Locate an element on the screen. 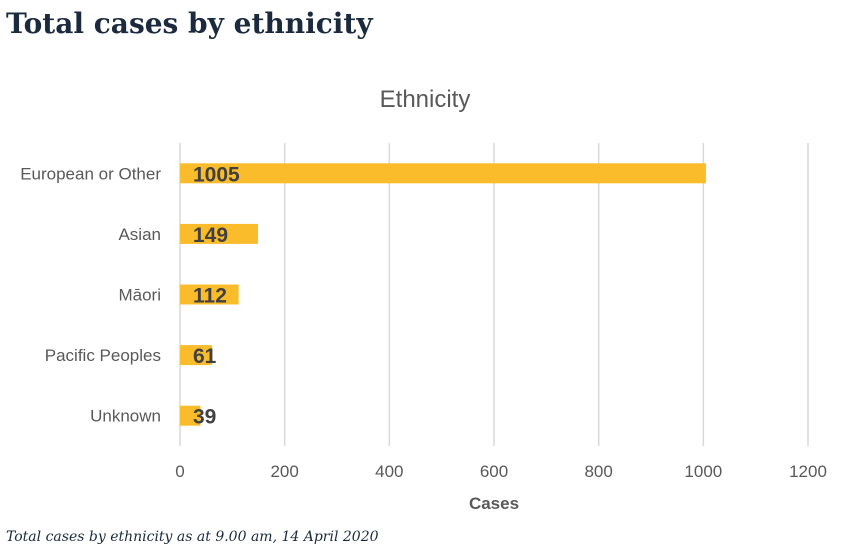 The image size is (850, 558). x-tick-label: 0 is located at coordinates (179, 471).